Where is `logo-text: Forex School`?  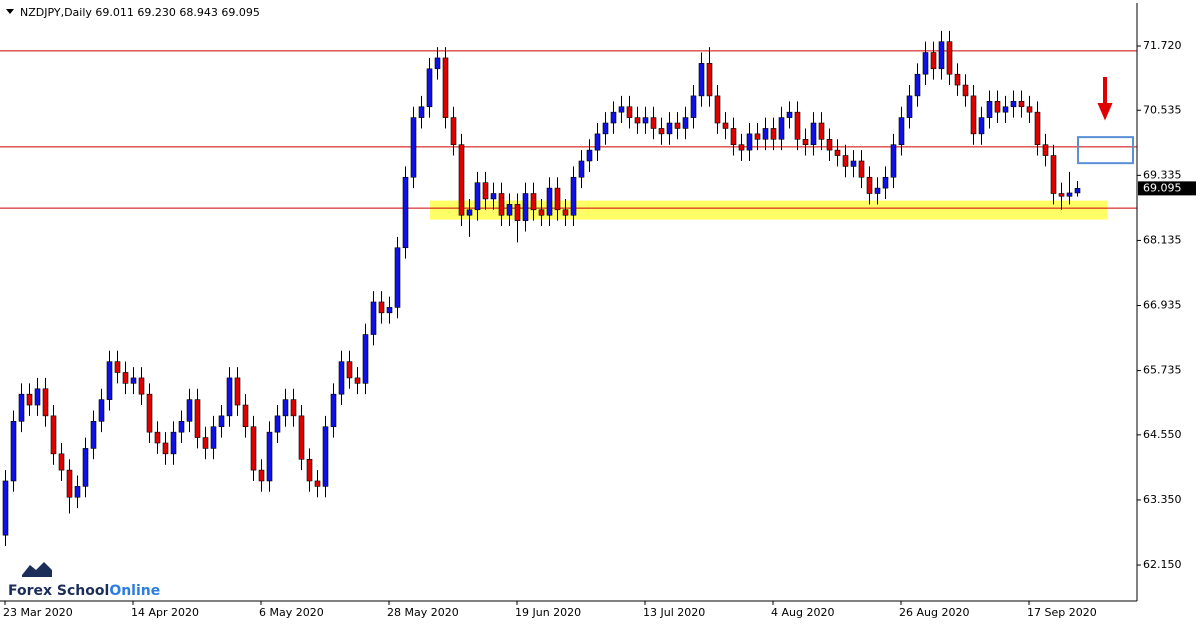 logo-text: Forex School is located at coordinates (58, 591).